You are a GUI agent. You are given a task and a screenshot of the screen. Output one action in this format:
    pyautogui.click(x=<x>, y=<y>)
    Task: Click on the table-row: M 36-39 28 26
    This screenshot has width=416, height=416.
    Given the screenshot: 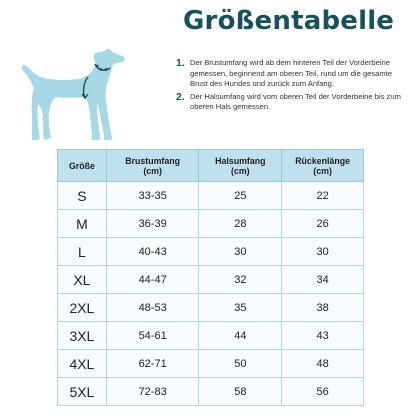 What is the action you would take?
    pyautogui.click(x=210, y=223)
    